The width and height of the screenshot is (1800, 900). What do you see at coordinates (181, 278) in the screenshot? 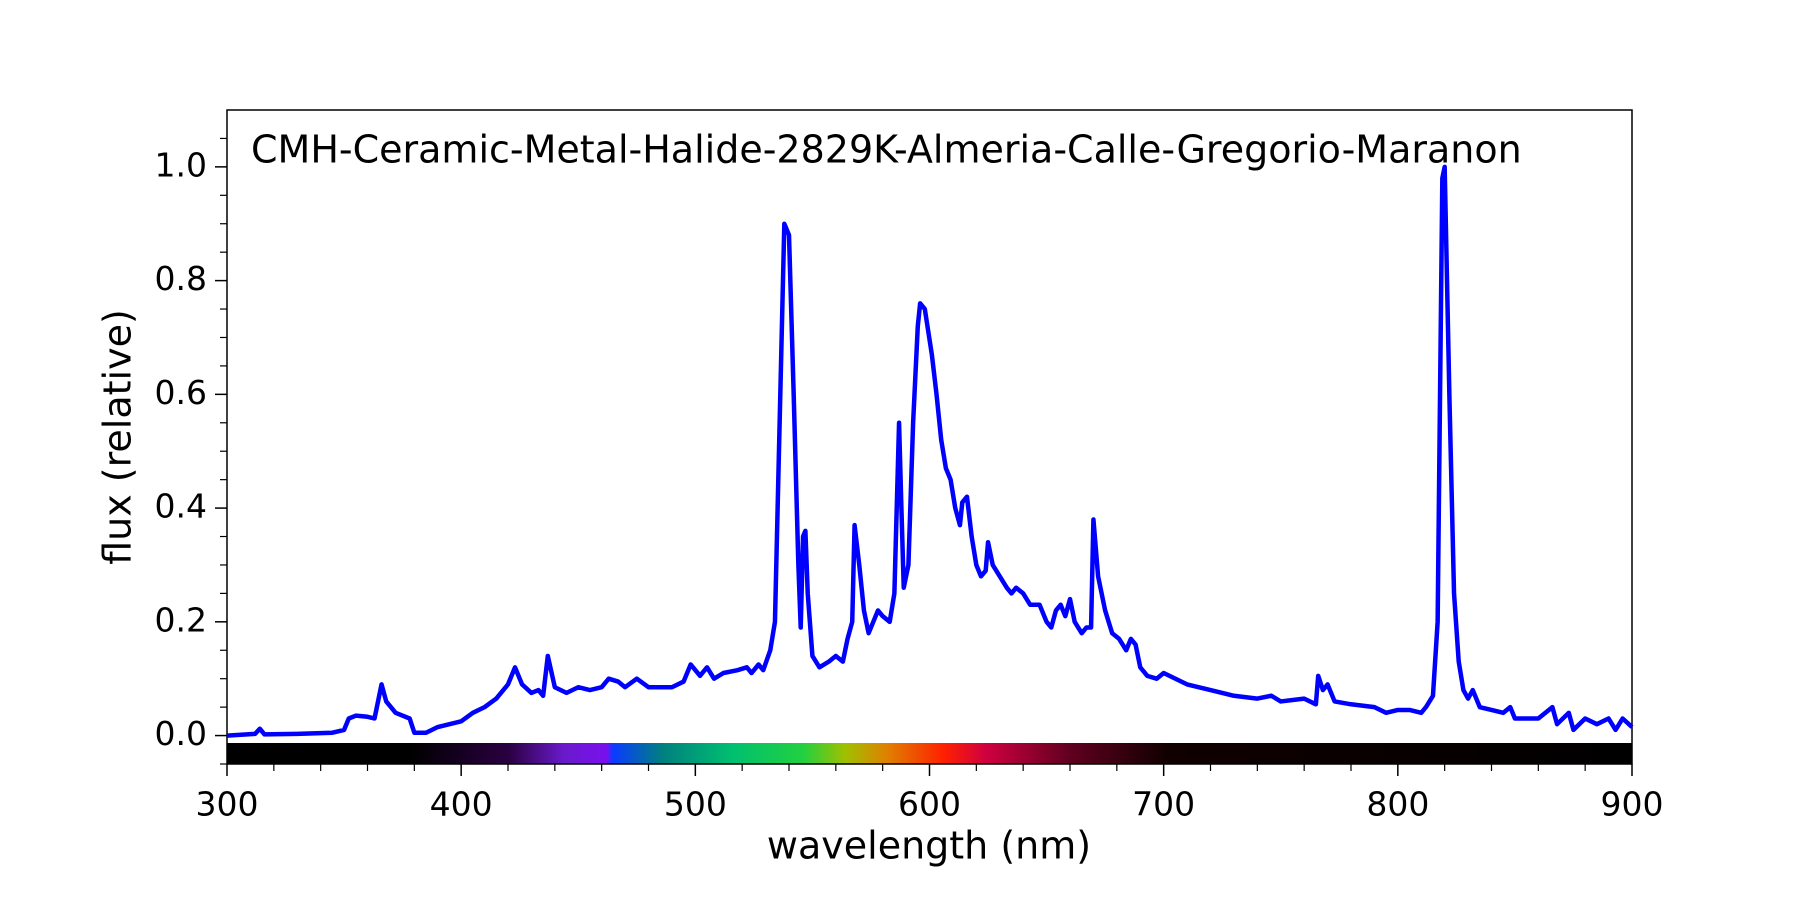
I see `y-tick-label: 0.8` at bounding box center [181, 278].